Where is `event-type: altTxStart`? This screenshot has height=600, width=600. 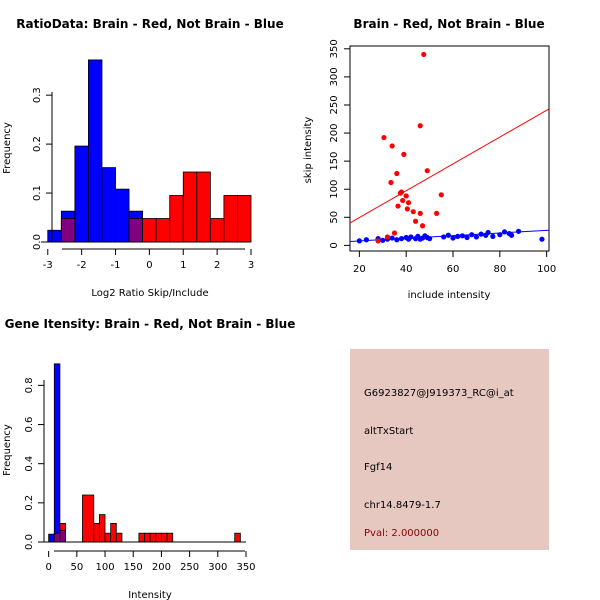 event-type: altTxStart is located at coordinates (388, 431).